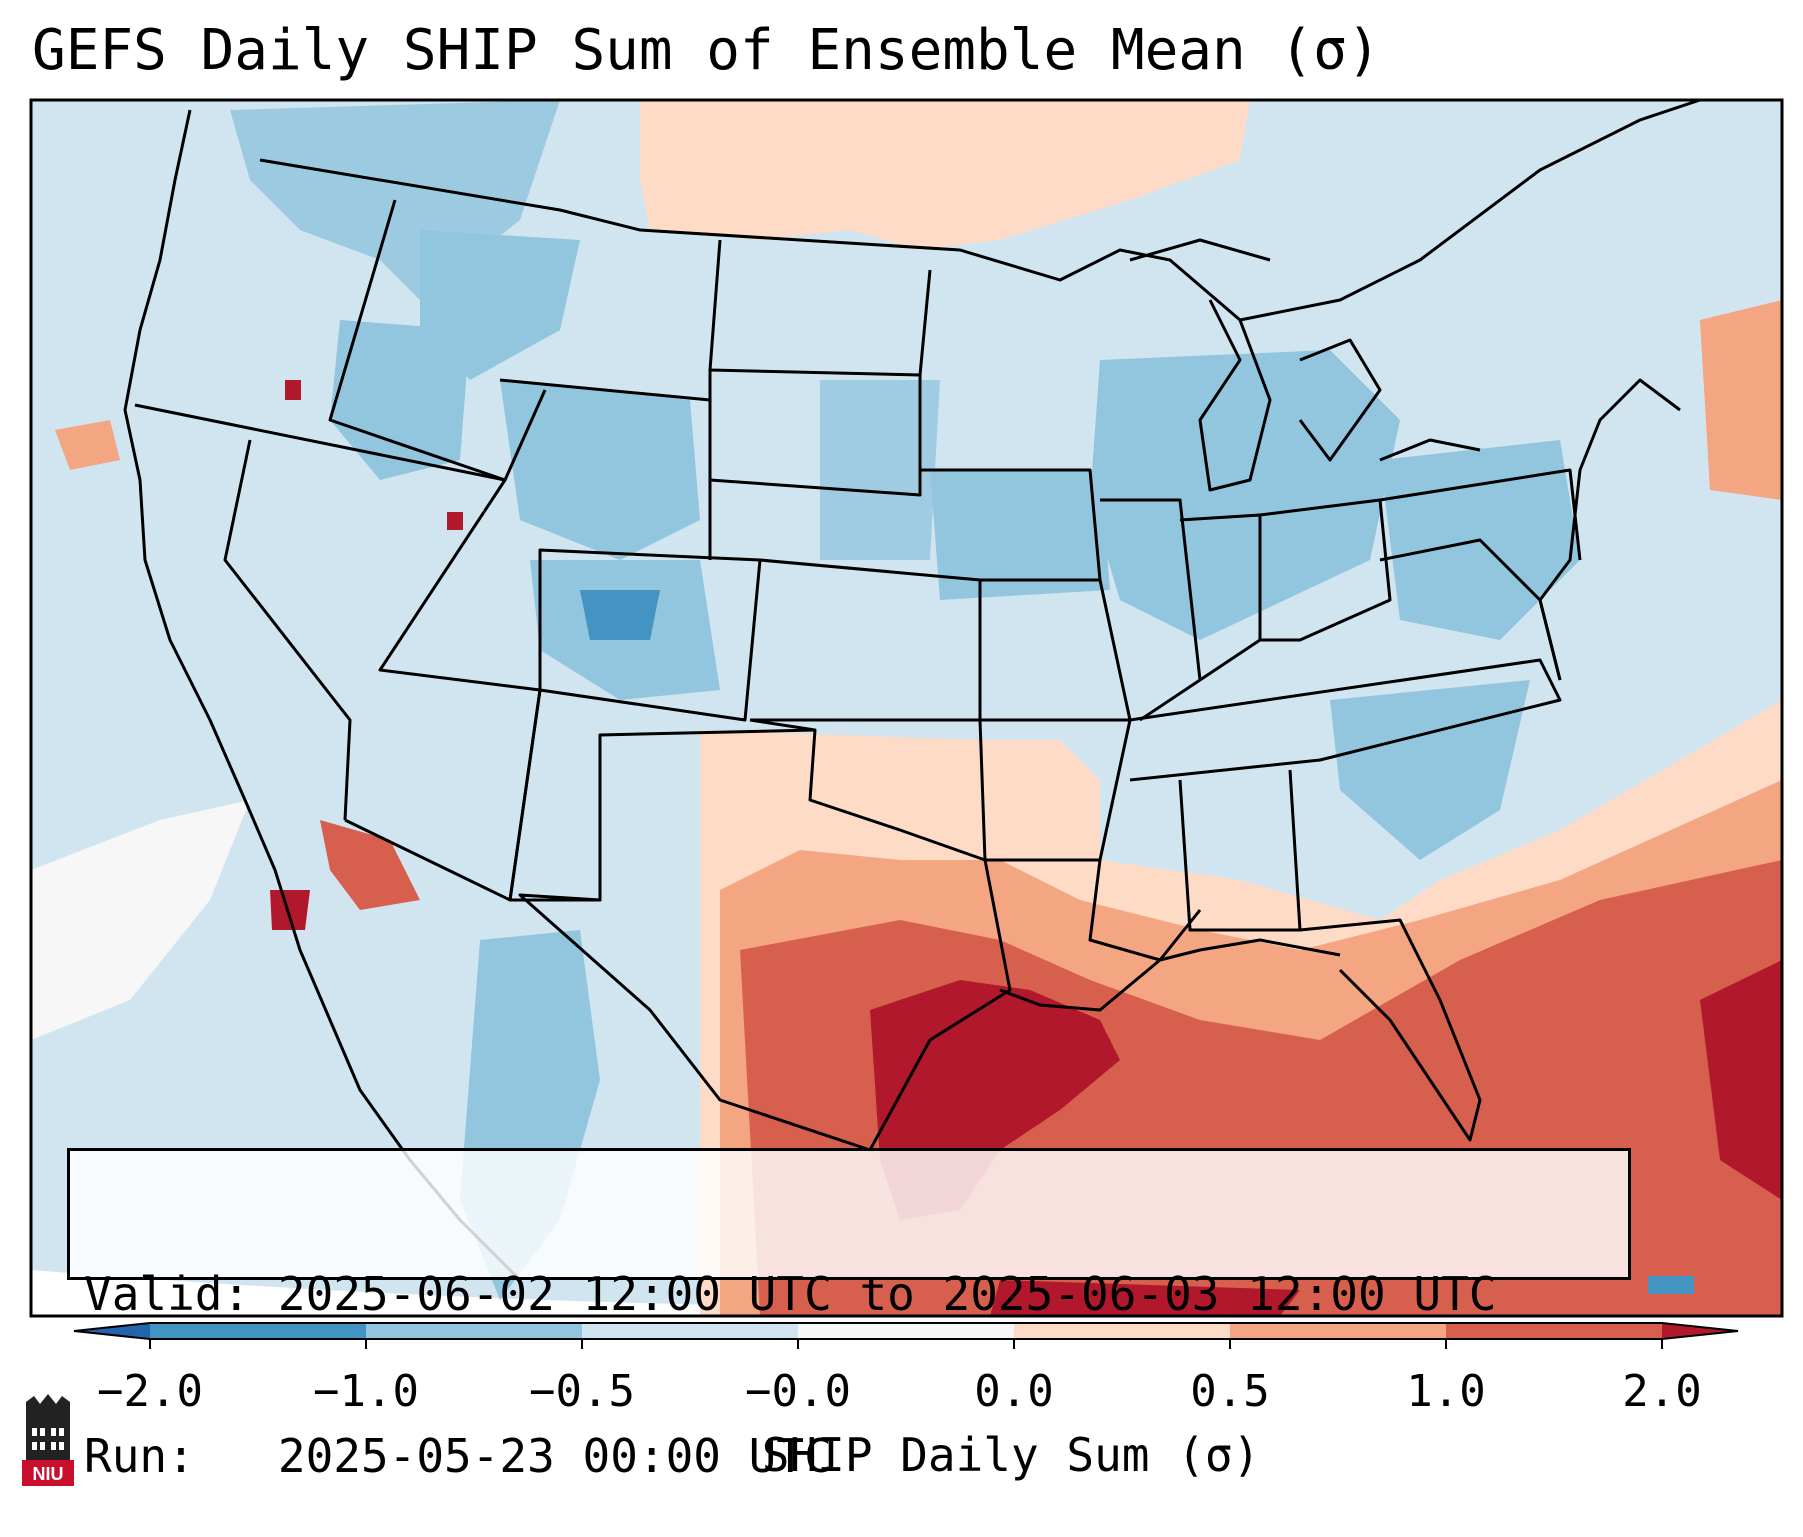 Image resolution: width=1803 pixels, height=1537 pixels. I want to click on run-line: Run: 2025-05-23 00:00 UTC, so click(849, 1456).